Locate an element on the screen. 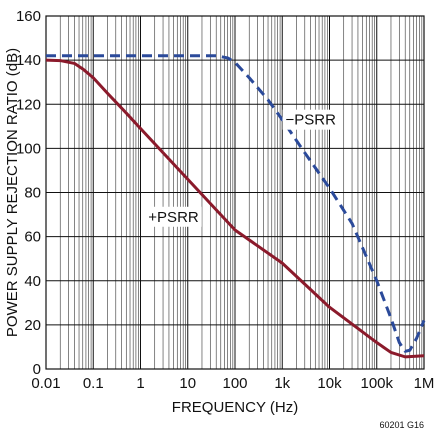 The width and height of the screenshot is (435, 437). x-tick-label: 1M is located at coordinates (424, 383).